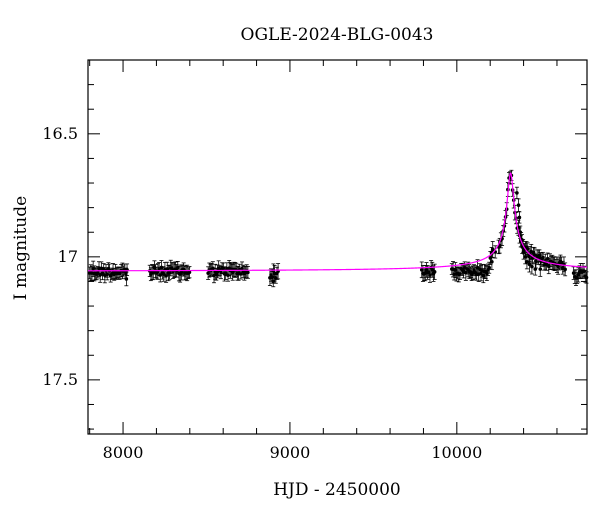 This screenshot has height=512, width=600. Describe the element at coordinates (337, 490) in the screenshot. I see `x-axis-label: HJD - 2450000` at that location.